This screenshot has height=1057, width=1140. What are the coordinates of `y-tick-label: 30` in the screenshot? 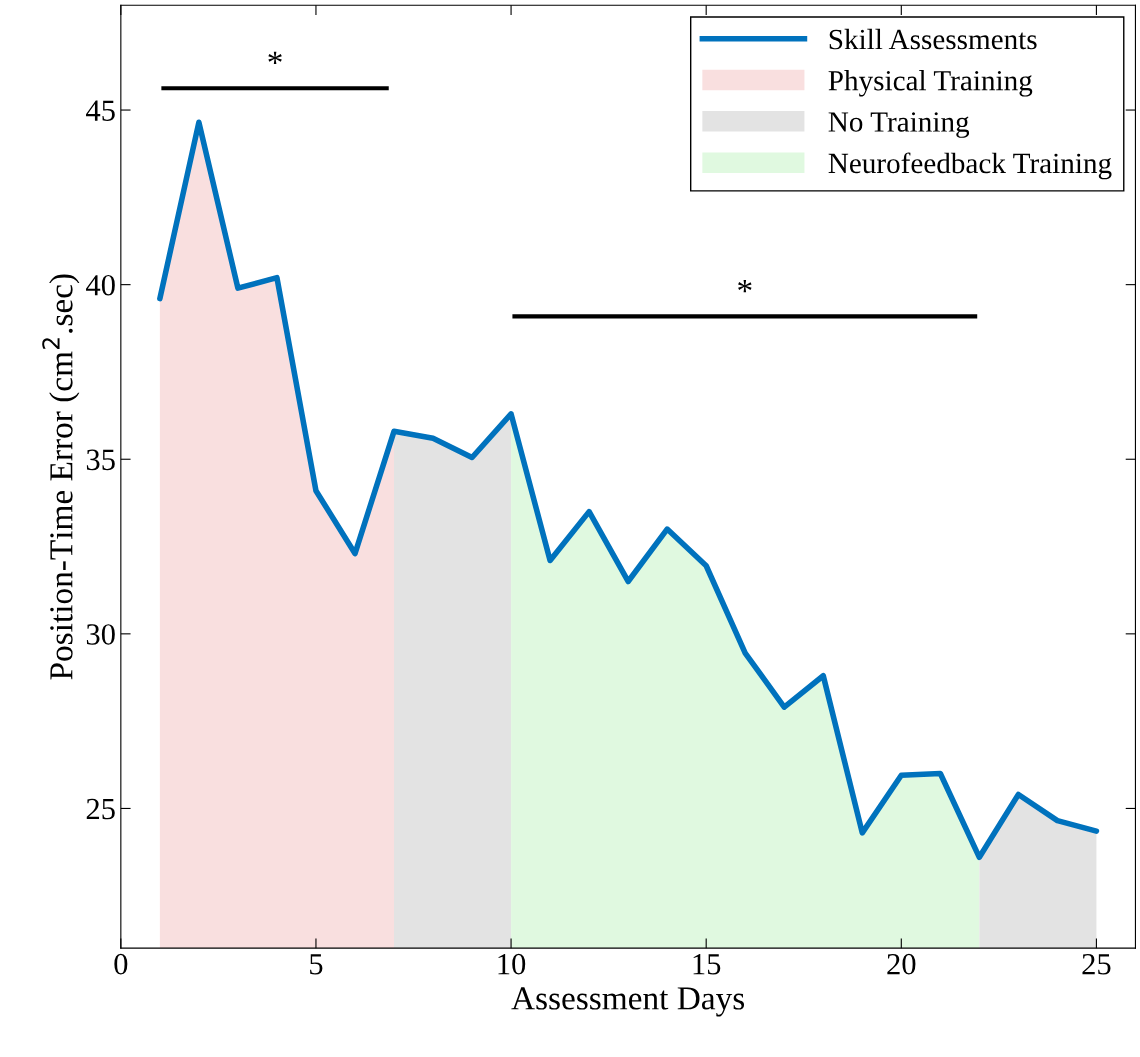 It's located at (100, 634).